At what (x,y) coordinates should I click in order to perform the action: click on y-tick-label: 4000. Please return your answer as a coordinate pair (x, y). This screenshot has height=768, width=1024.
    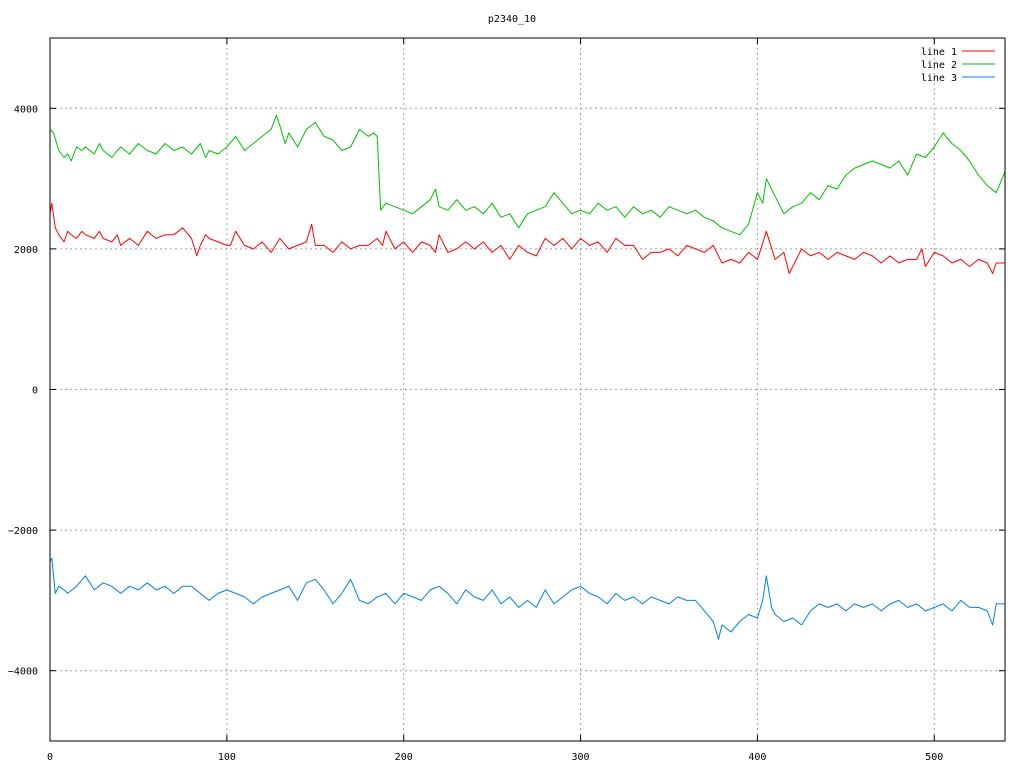
    Looking at the image, I should click on (26, 109).